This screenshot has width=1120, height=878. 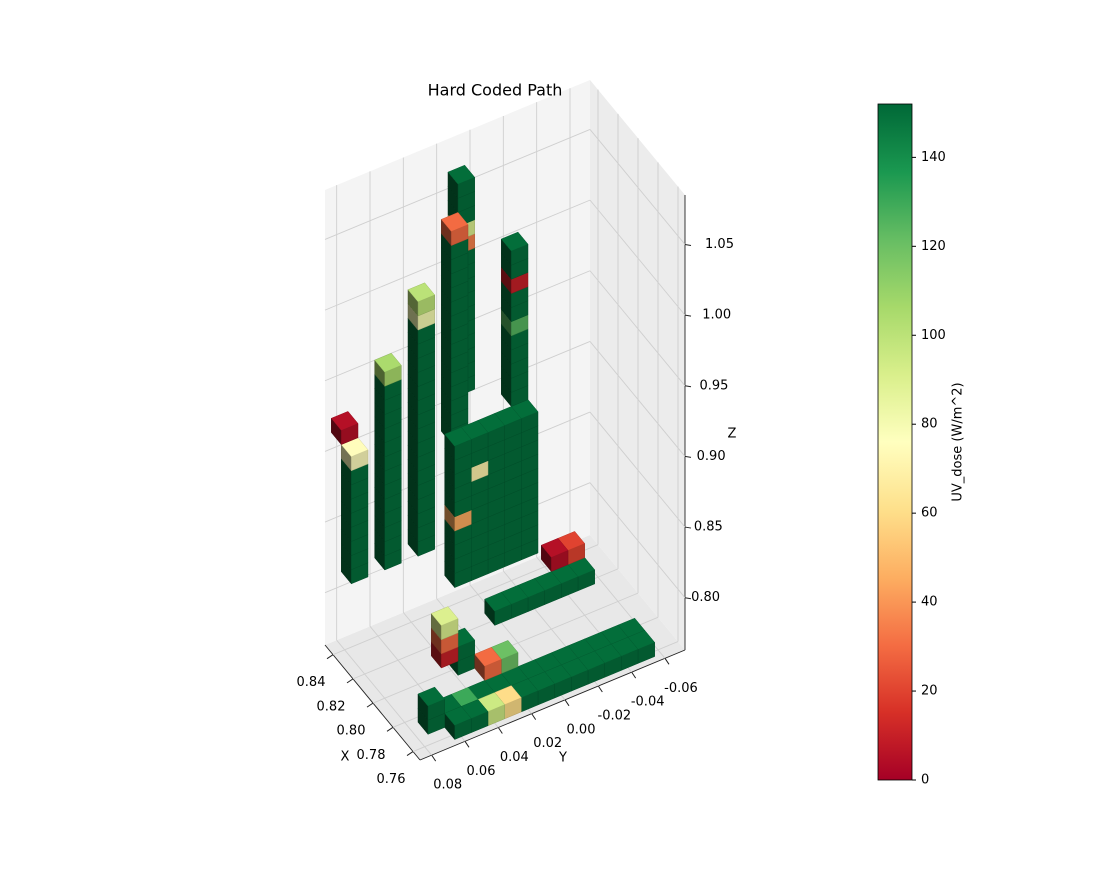 I want to click on x-axis-label: X, so click(x=345, y=757).